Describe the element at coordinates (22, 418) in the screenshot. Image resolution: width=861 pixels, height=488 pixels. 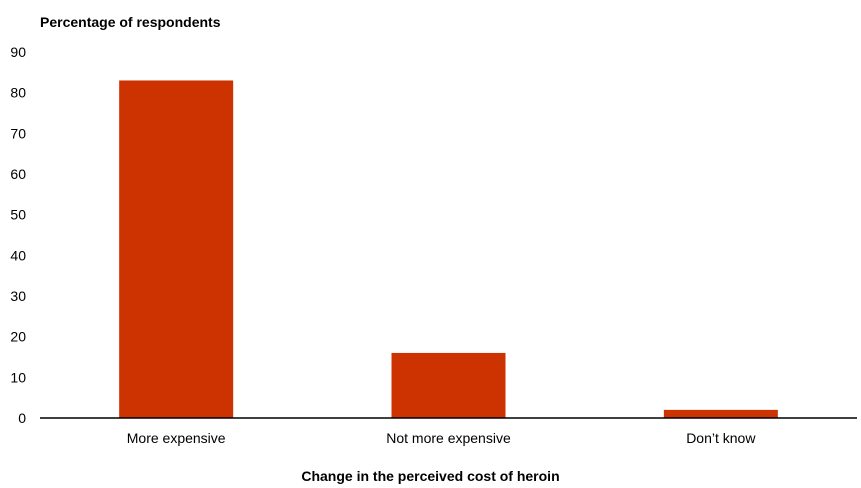
I see `y-tick-label: 0` at that location.